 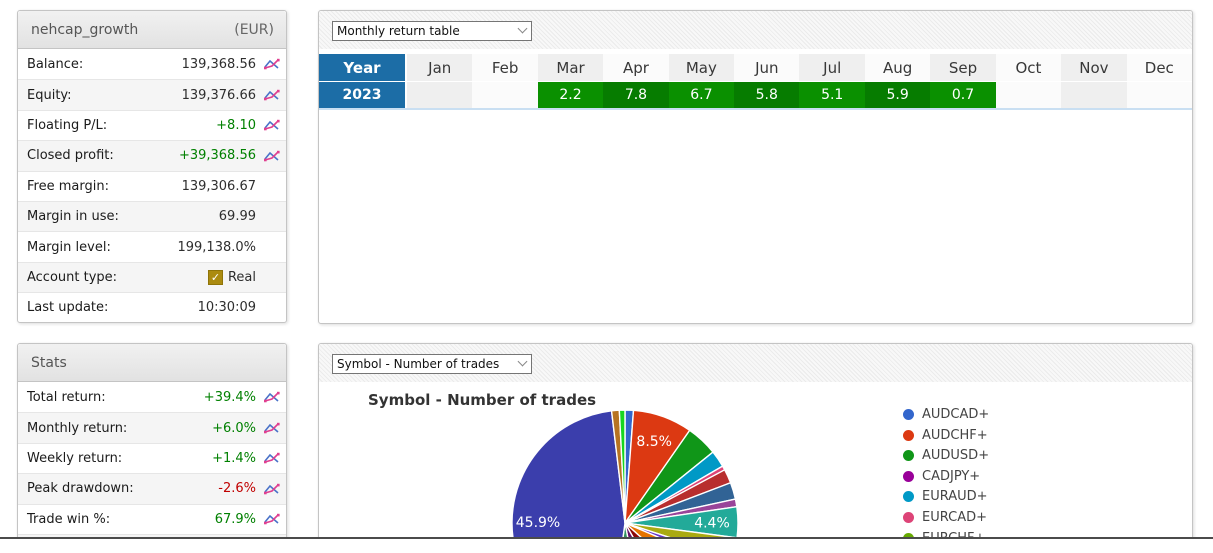 I want to click on below-viewport, so click(x=606, y=546).